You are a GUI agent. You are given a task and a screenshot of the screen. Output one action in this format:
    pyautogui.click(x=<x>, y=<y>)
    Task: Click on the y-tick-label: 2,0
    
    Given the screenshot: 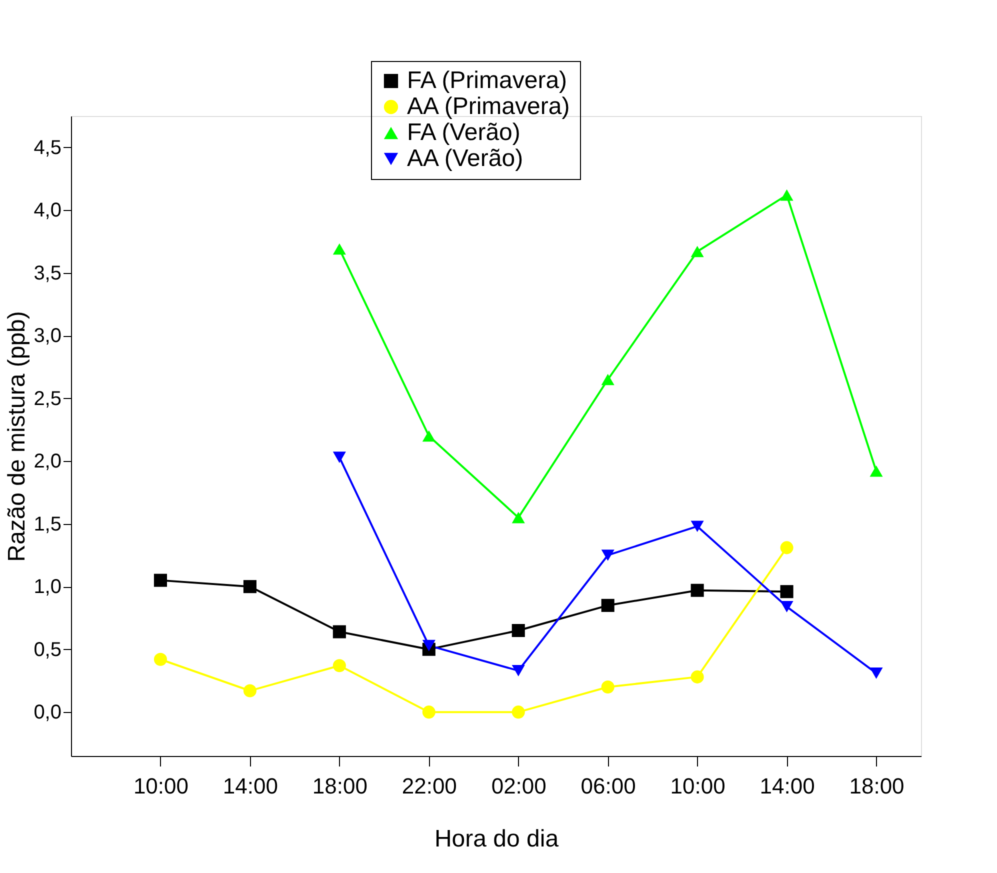 What is the action you would take?
    pyautogui.click(x=48, y=461)
    